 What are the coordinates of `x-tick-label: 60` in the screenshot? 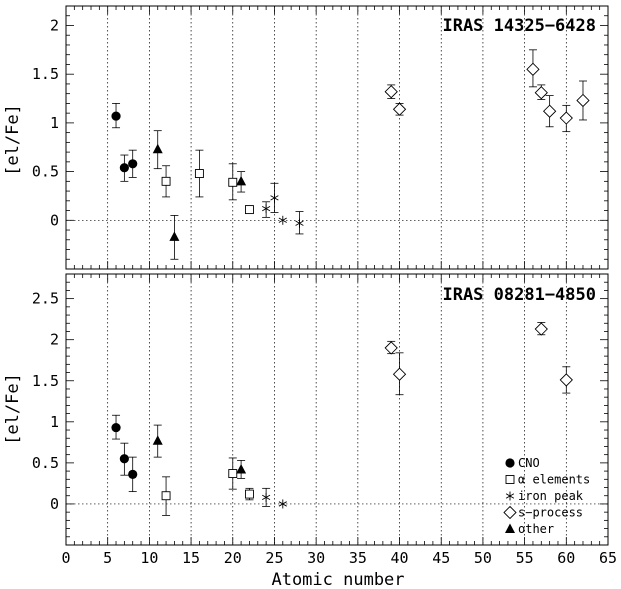 It's located at (566, 558).